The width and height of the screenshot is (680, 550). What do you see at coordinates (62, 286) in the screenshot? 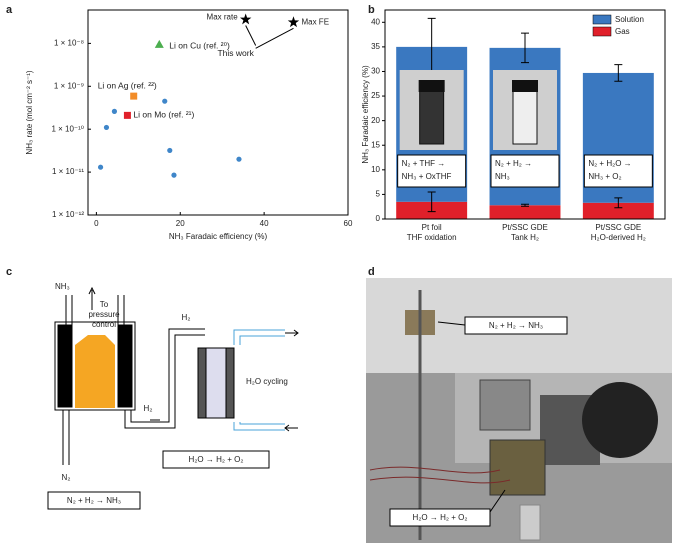
I see `label: NH₃` at bounding box center [62, 286].